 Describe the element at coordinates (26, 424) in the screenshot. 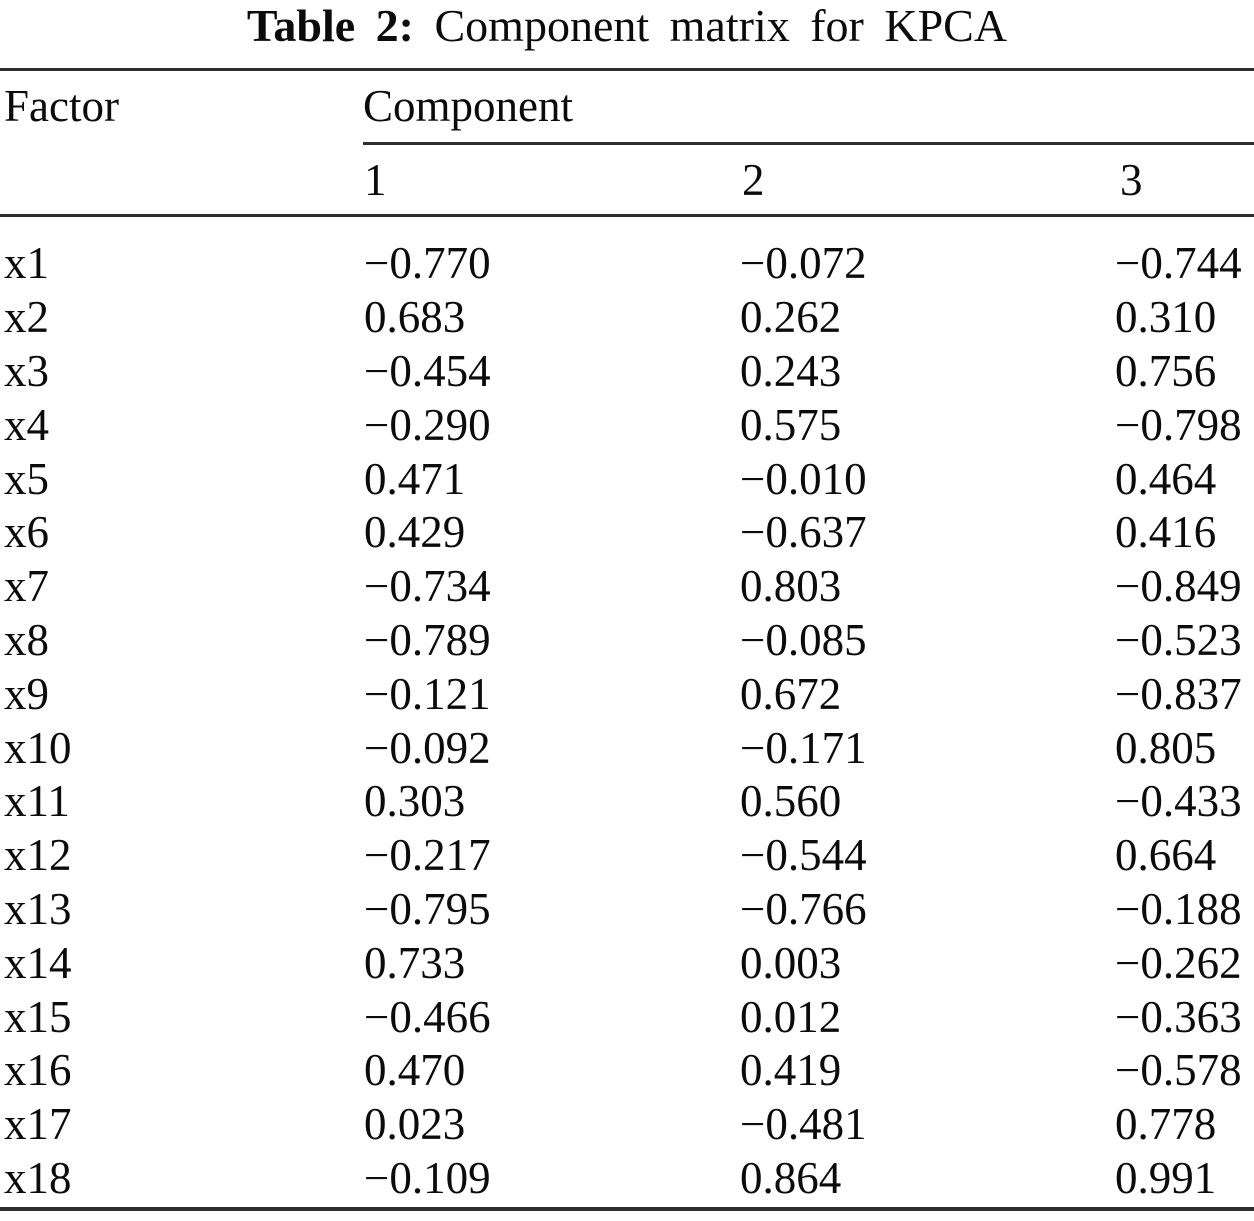

I see `factor-cell: x4` at that location.